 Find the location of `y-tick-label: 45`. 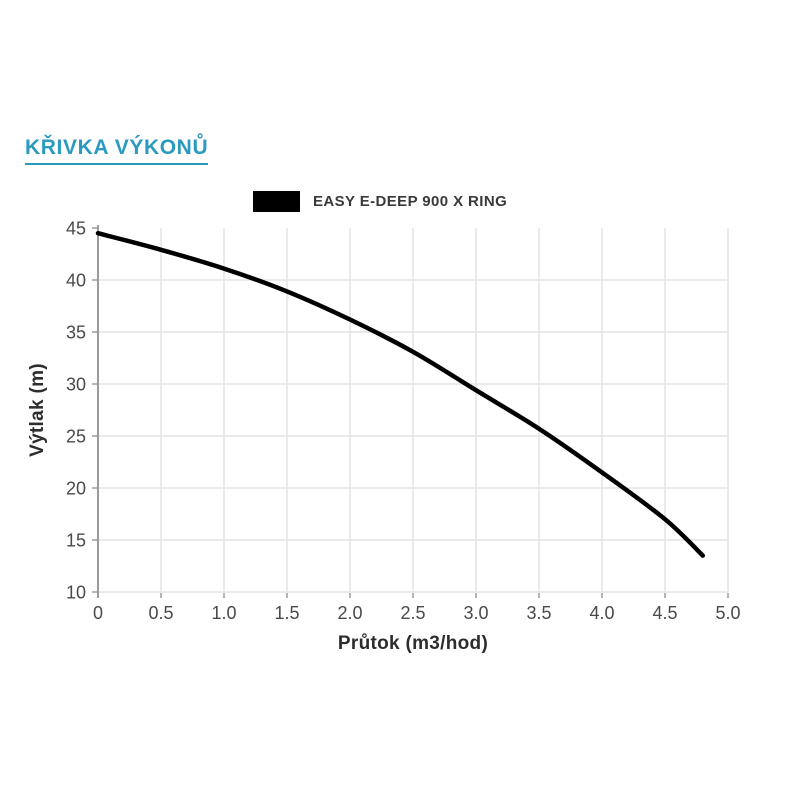

y-tick-label: 45 is located at coordinates (76, 229).